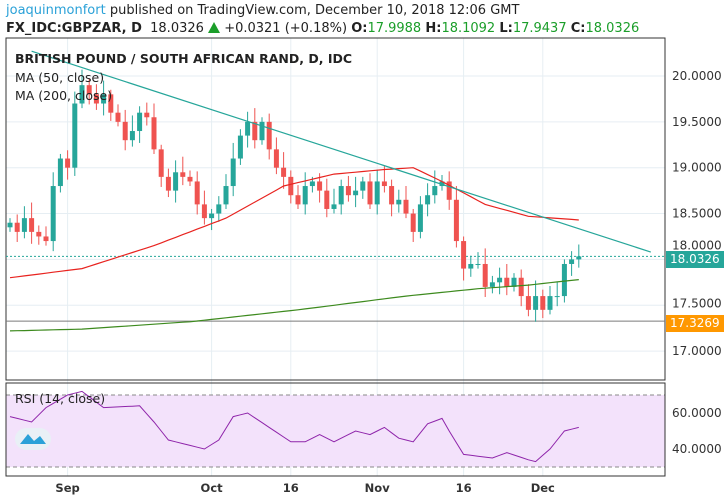  I want to click on tradingview-logo-icon, so click(33, 439).